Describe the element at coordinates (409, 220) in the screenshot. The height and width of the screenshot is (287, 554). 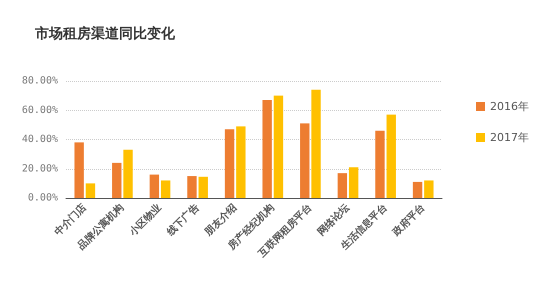
I see `x-tick-label: 政府平台` at that location.